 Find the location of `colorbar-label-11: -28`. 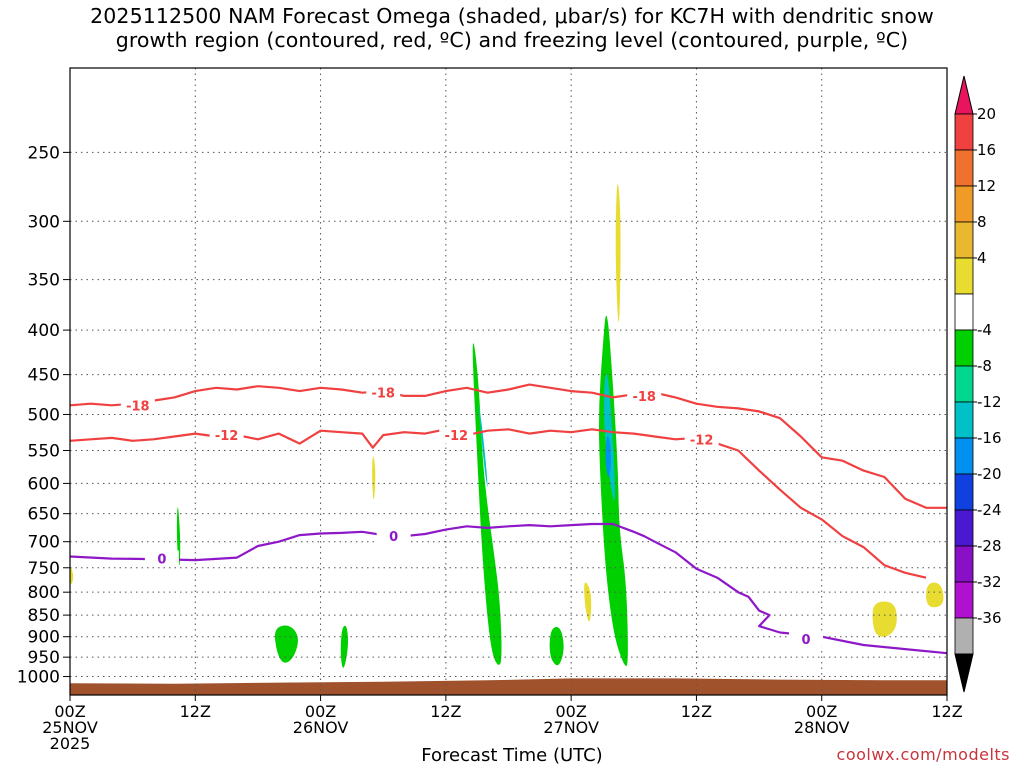

colorbar-label-11: -28 is located at coordinates (989, 546).